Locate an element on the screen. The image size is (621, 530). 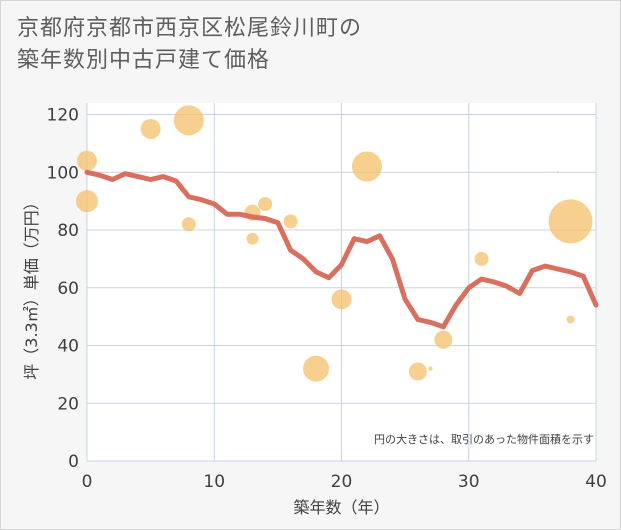
bubble-size-note: 円の大きさは、取引のあった物件面積を示す is located at coordinates (484, 439).